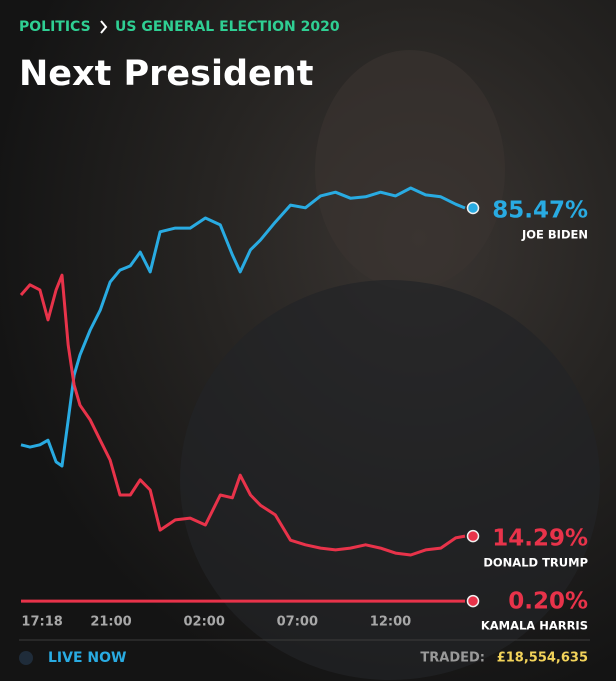 The width and height of the screenshot is (616, 681). Describe the element at coordinates (55, 27) in the screenshot. I see `breadcrumb: POLITICS` at that location.